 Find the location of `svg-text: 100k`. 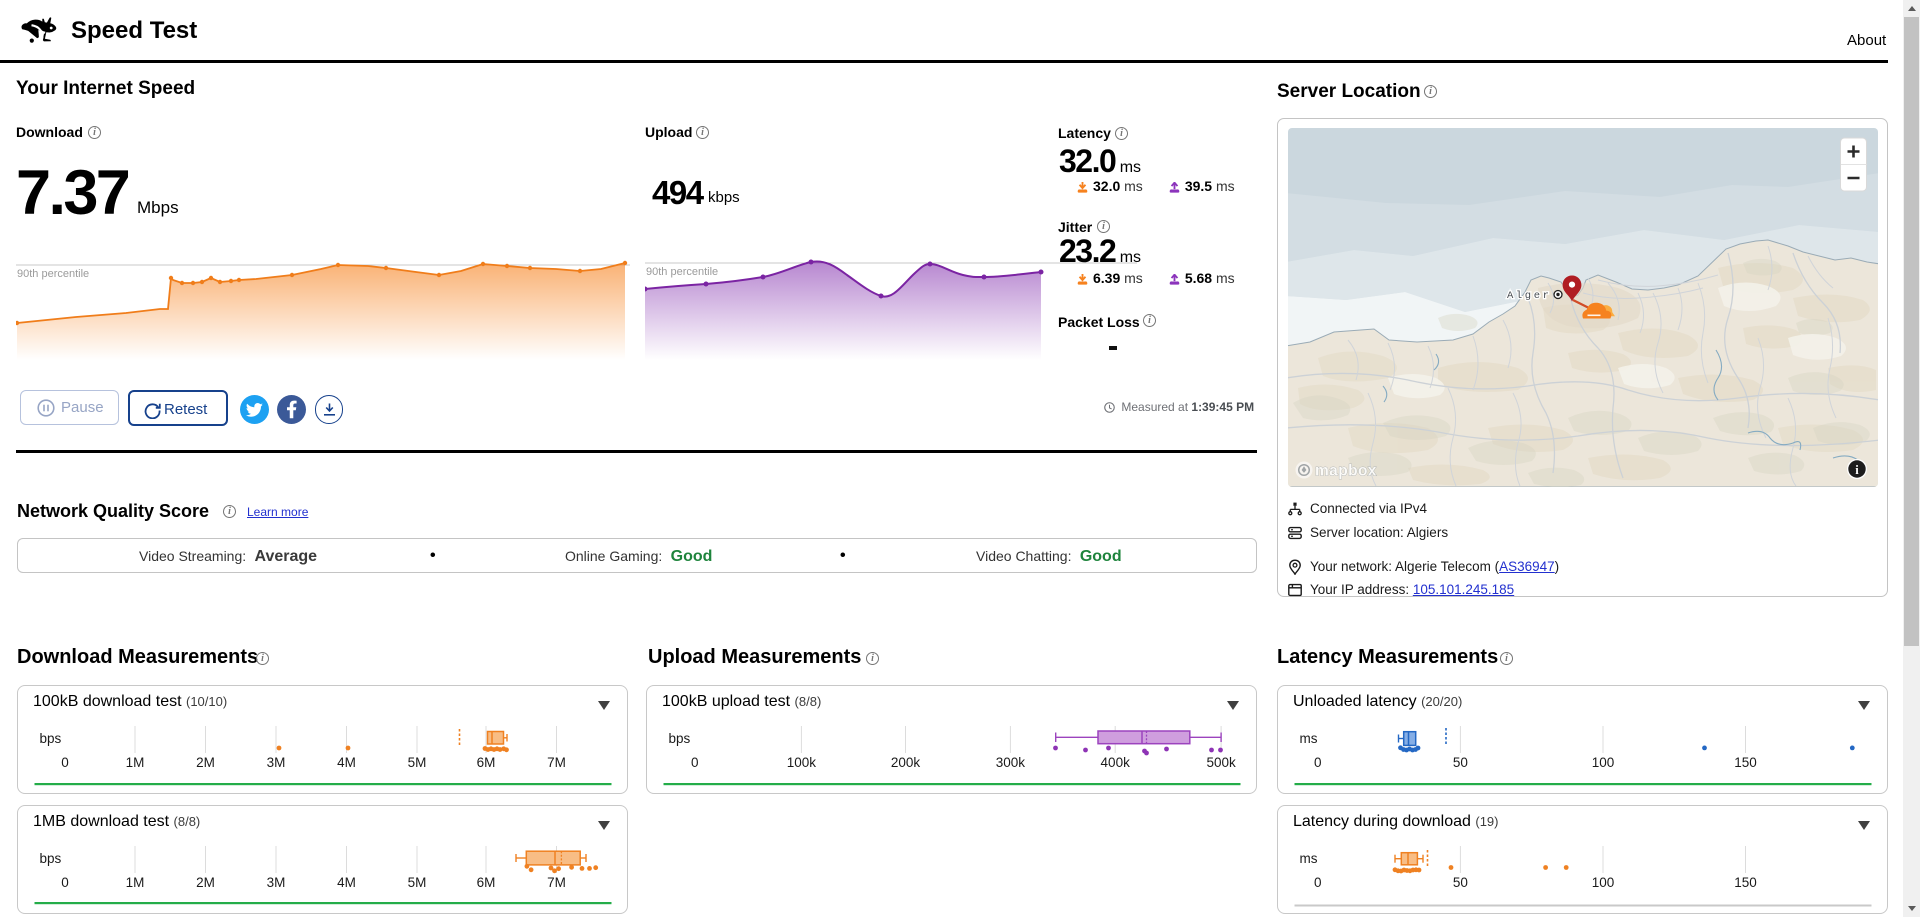

svg-text: 100k is located at coordinates (802, 762).